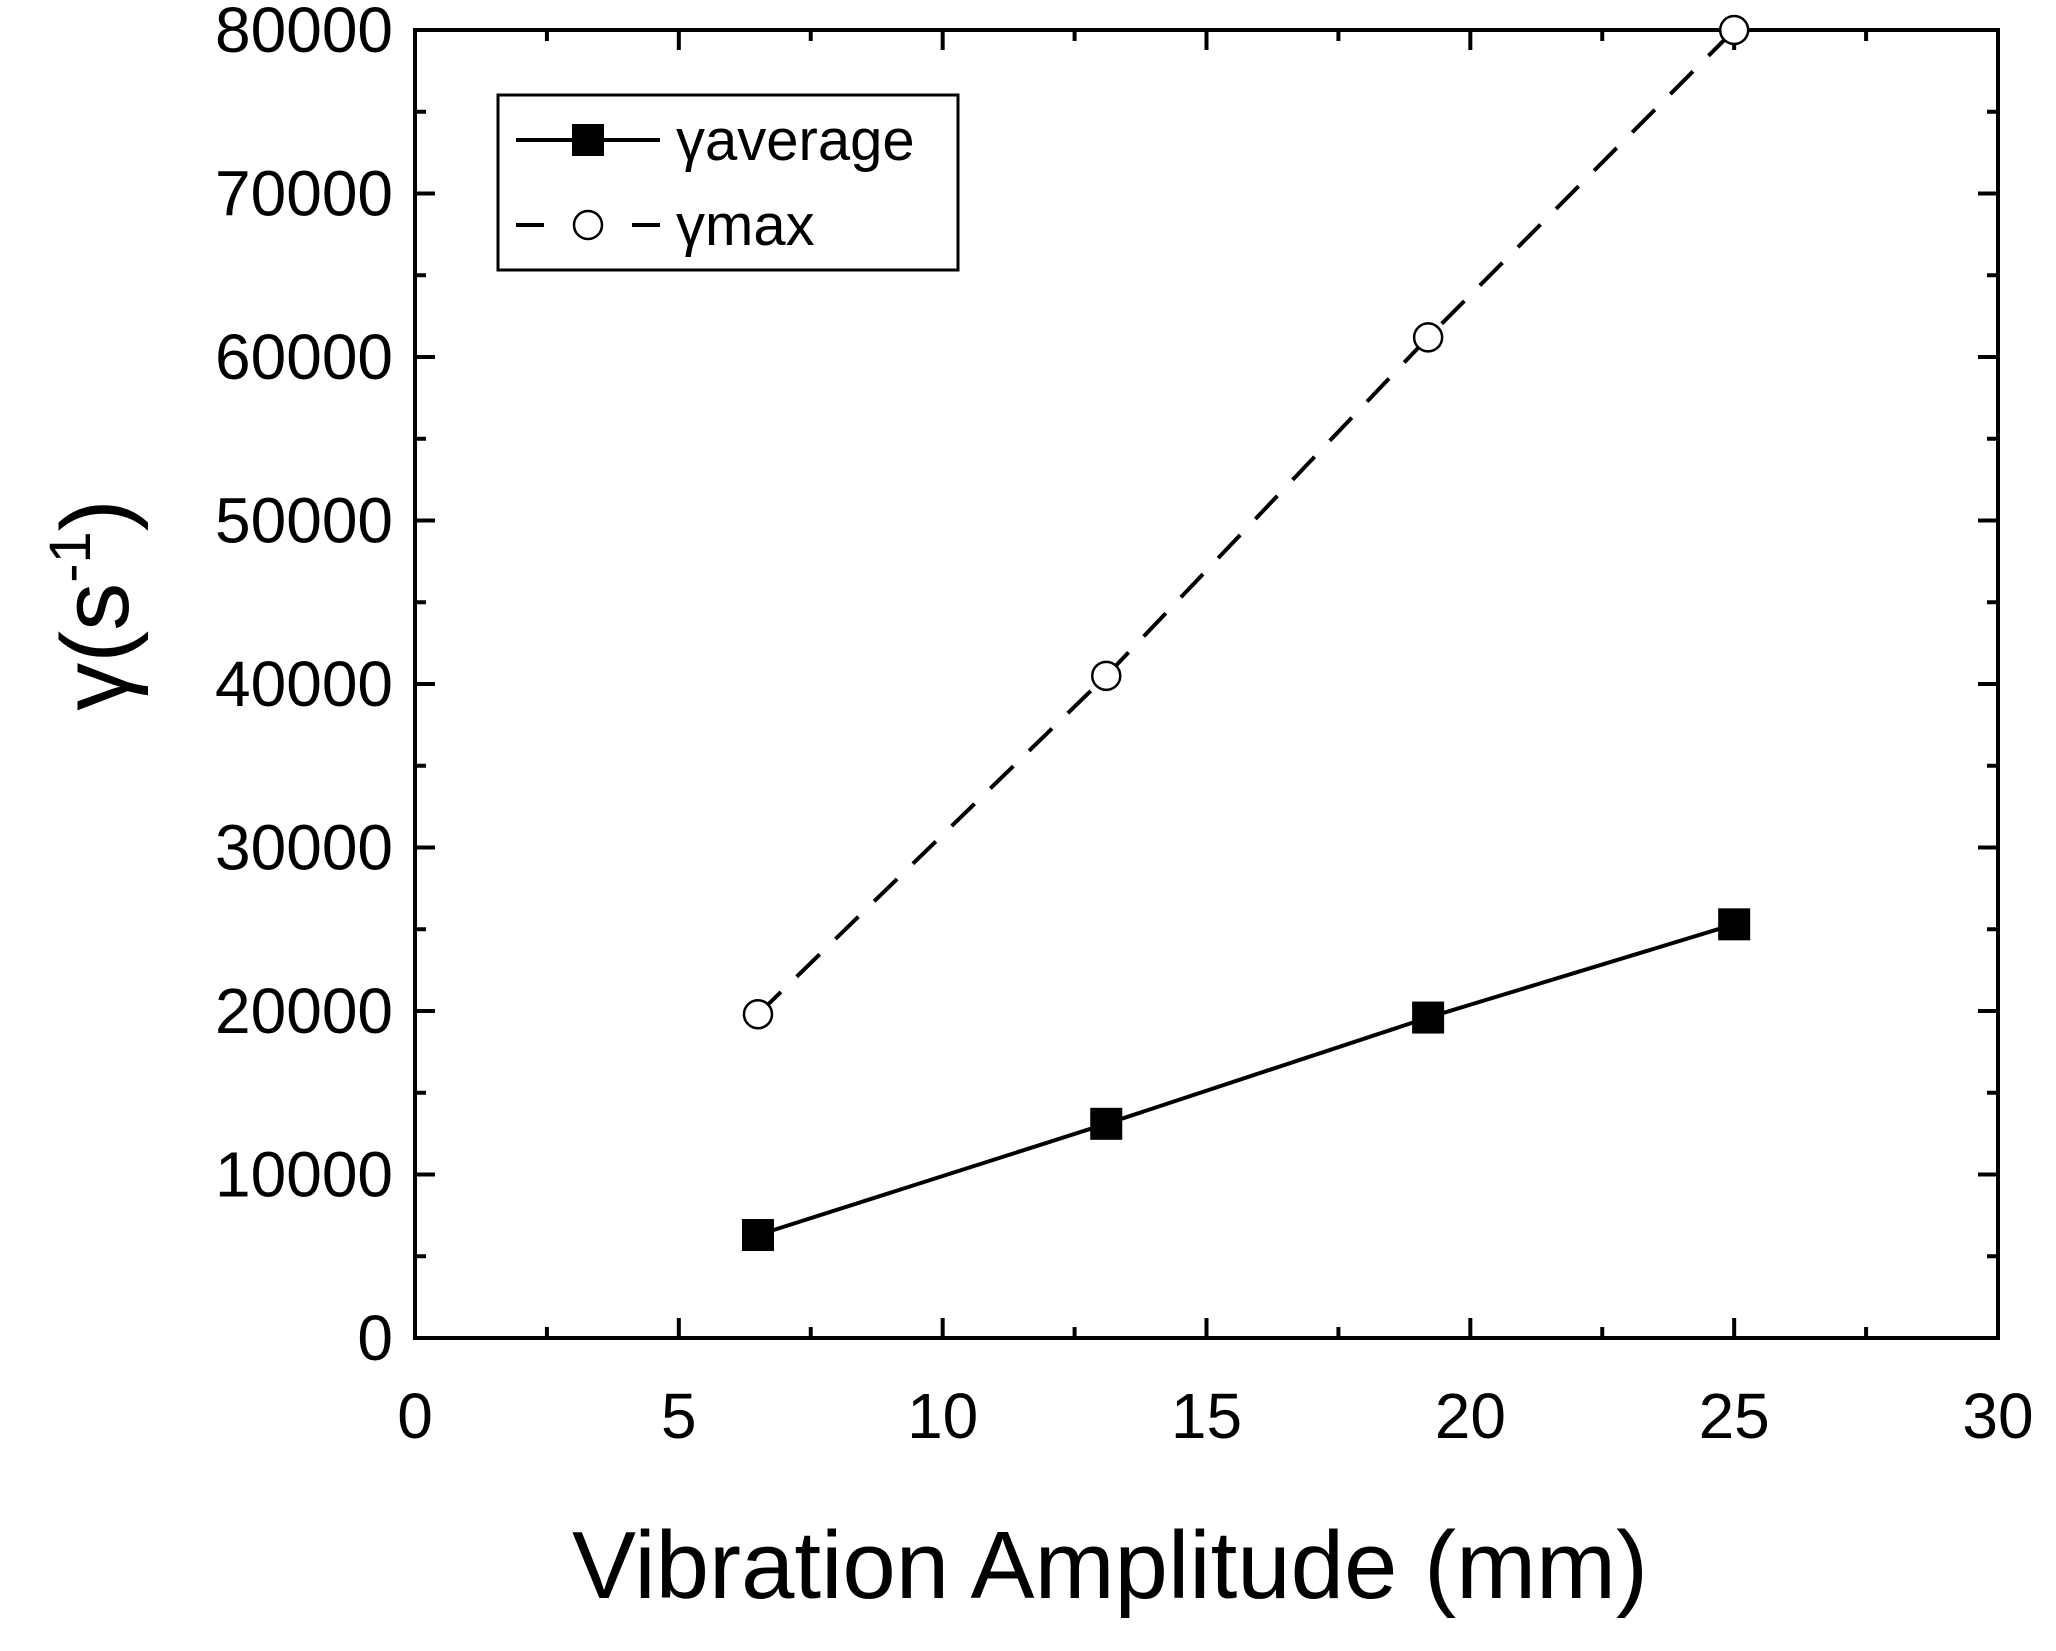 The width and height of the screenshot is (2056, 1651). I want to click on y-tick-label: 50000, so click(304, 521).